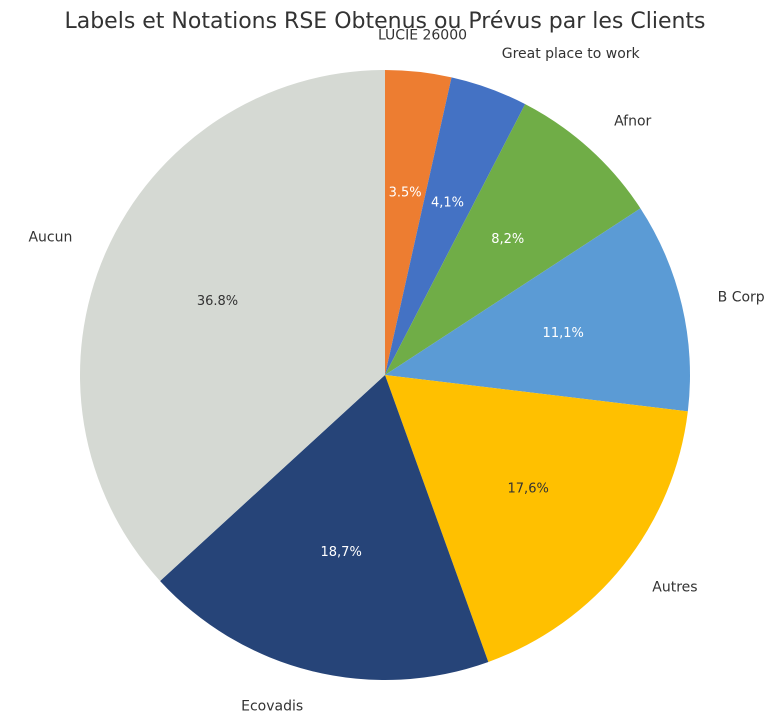 Image resolution: width=779 pixels, height=711 pixels. I want to click on value-label: 18,7%, so click(341, 552).